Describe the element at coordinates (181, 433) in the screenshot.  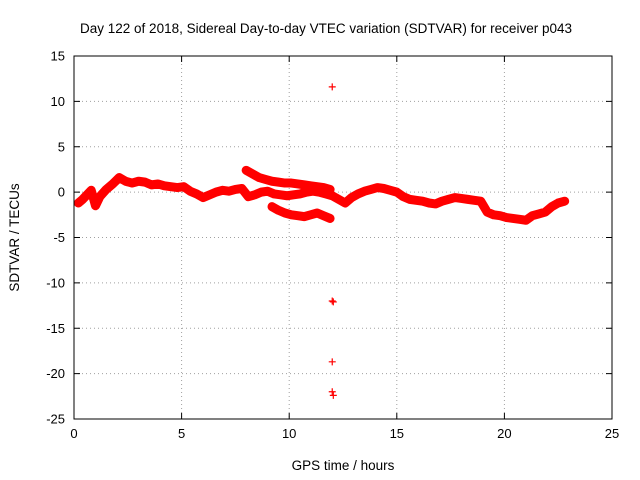
I see `x-tick-label: 5` at that location.